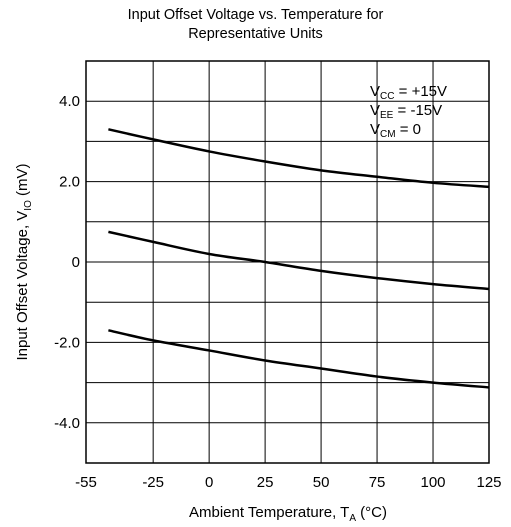  What do you see at coordinates (67, 423) in the screenshot?
I see `y-tick-label: -4.0` at bounding box center [67, 423].